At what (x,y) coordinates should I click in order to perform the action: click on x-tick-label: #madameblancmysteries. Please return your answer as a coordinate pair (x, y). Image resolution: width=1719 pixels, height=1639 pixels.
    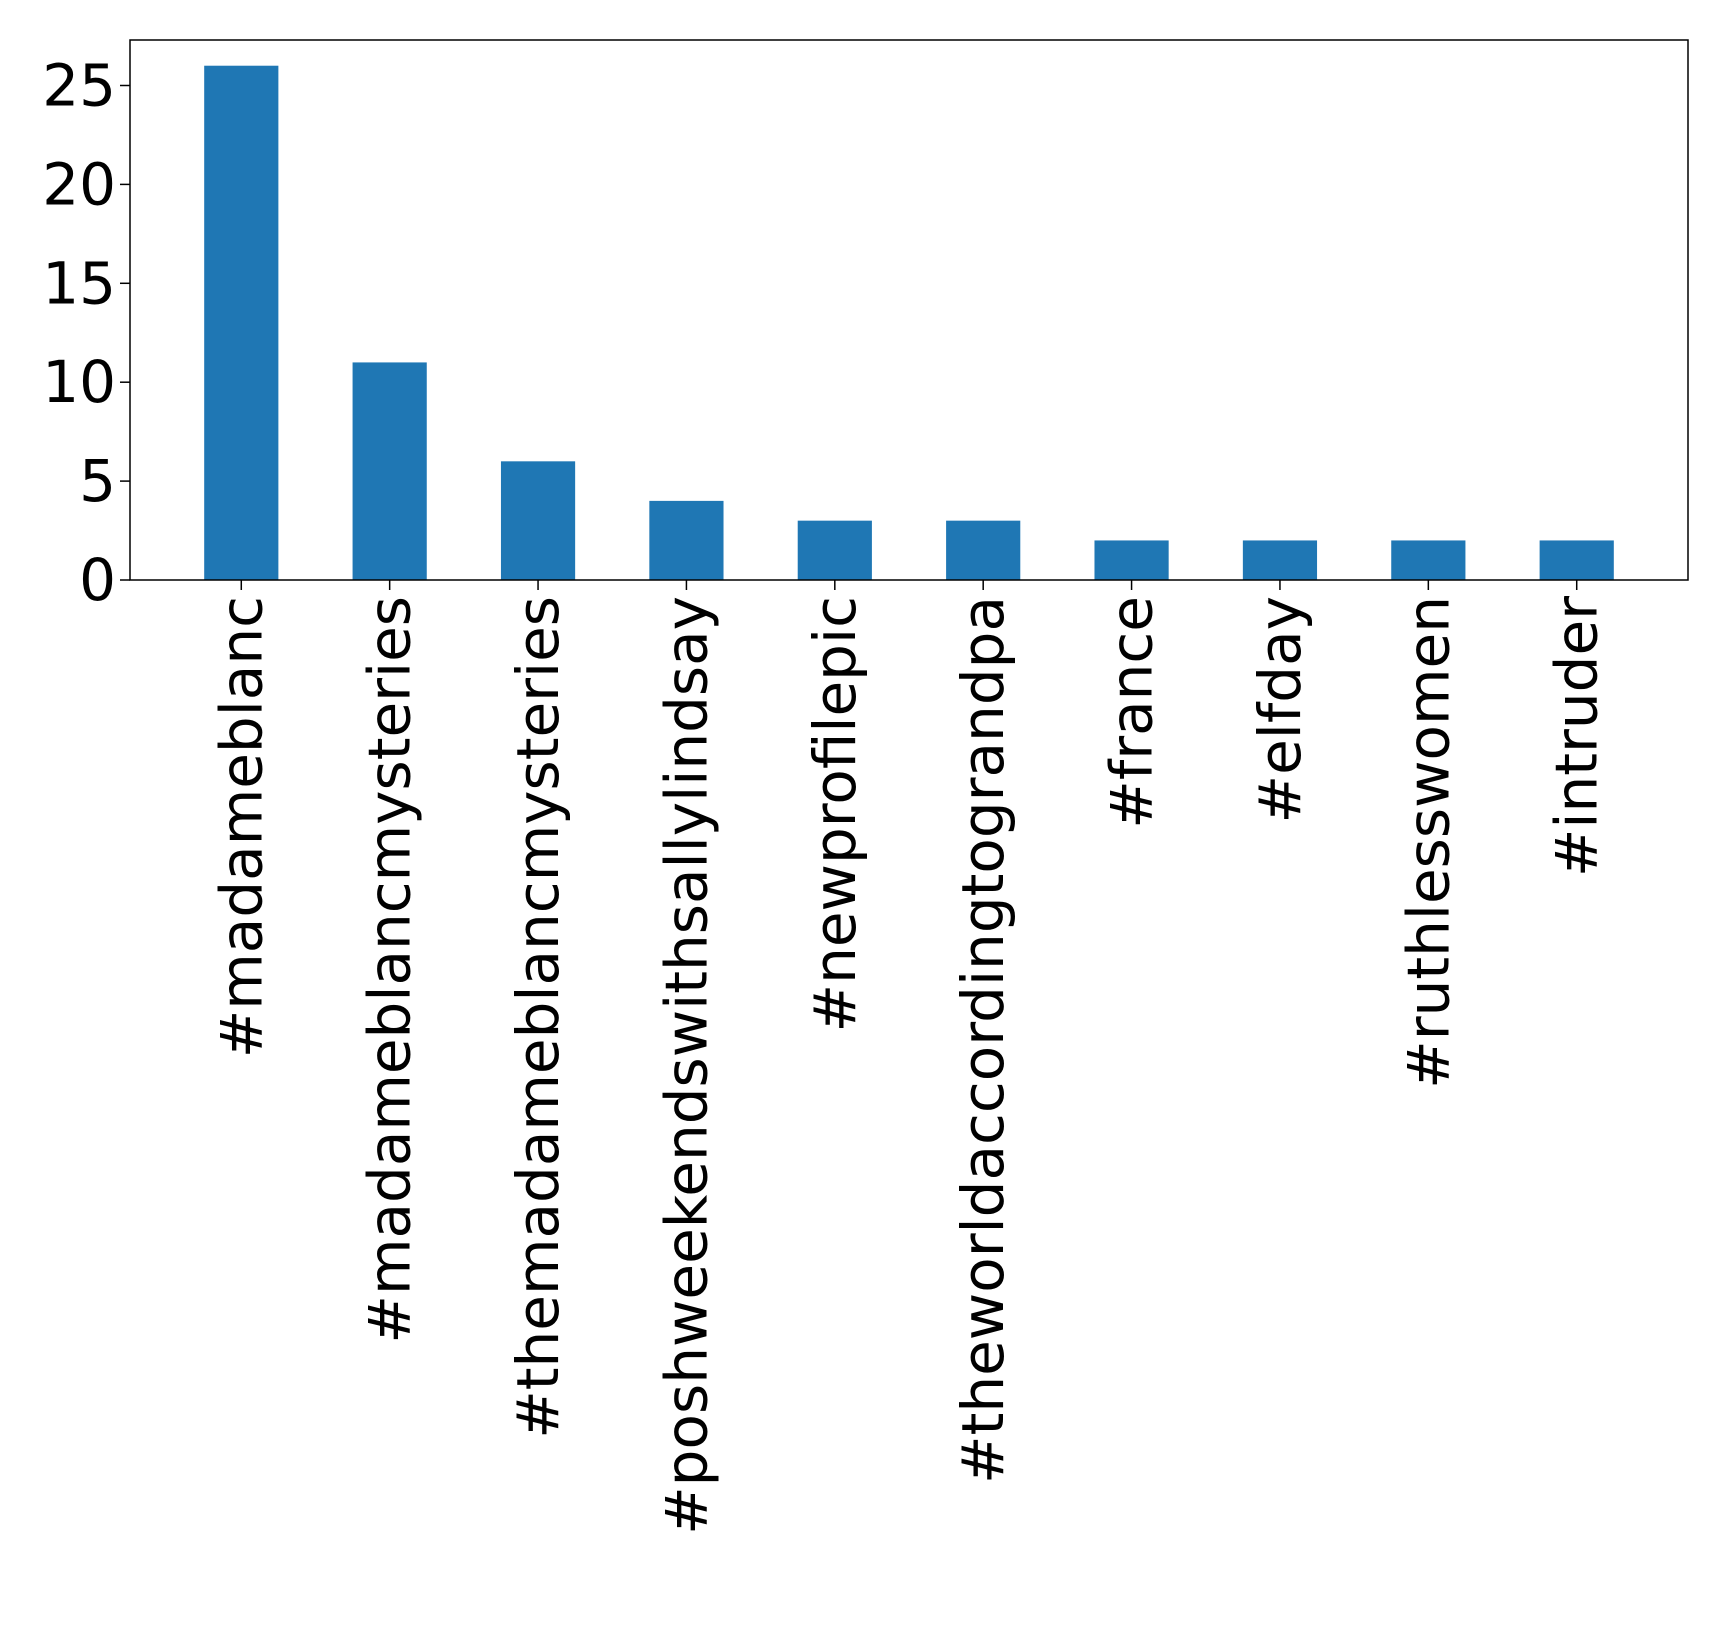
    Looking at the image, I should click on (390, 970).